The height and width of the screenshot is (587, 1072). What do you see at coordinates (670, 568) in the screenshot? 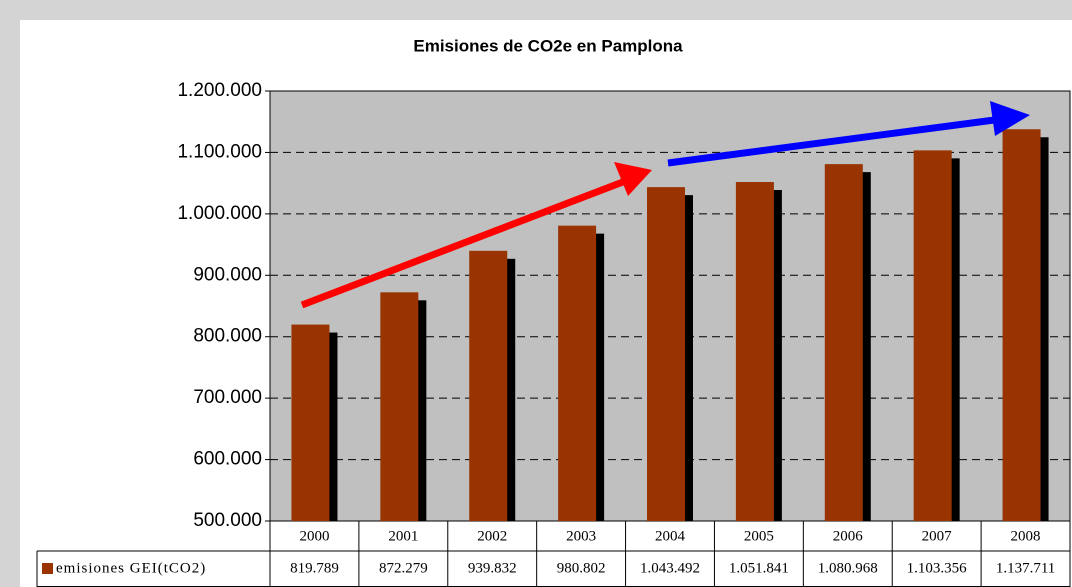
I see `data-table-value: 1.043.492` at bounding box center [670, 568].